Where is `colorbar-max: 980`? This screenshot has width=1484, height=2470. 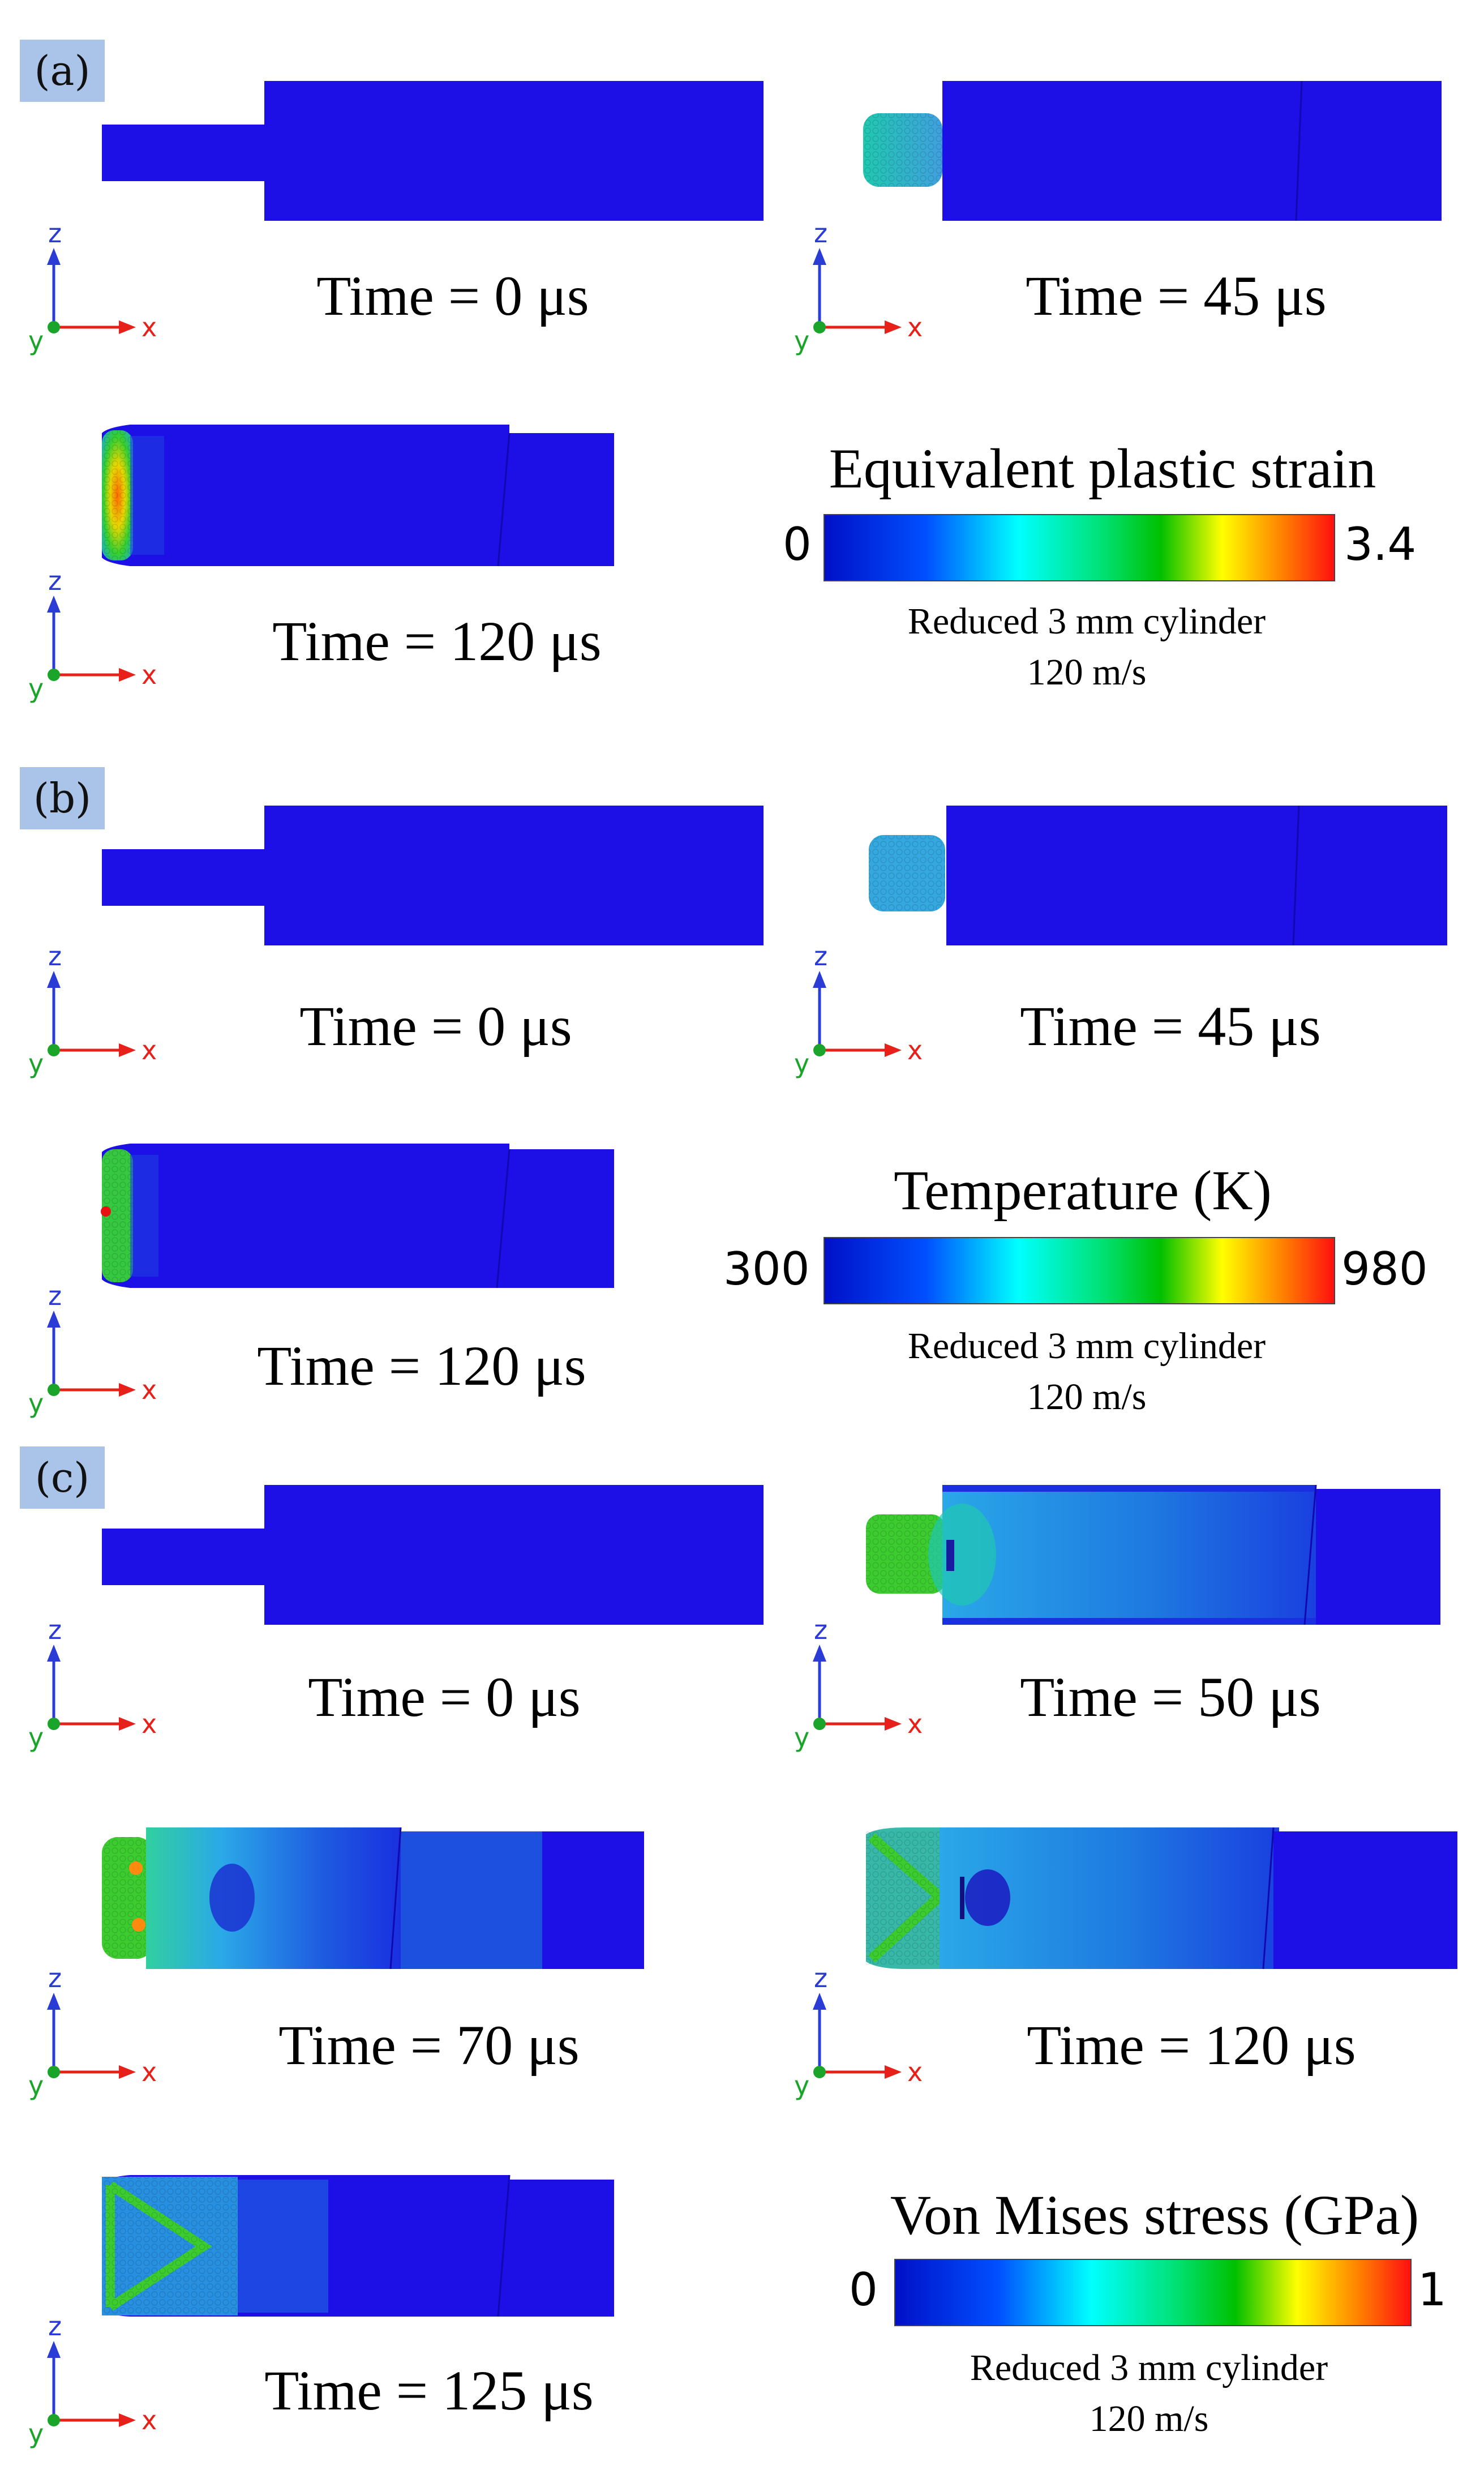 colorbar-max: 980 is located at coordinates (1384, 1269).